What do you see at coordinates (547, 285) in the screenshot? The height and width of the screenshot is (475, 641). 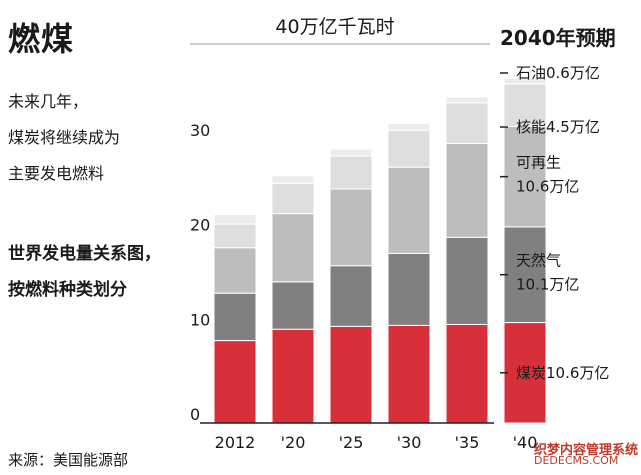 I see `annotation-gas-line-2: 10.1万亿` at bounding box center [547, 285].